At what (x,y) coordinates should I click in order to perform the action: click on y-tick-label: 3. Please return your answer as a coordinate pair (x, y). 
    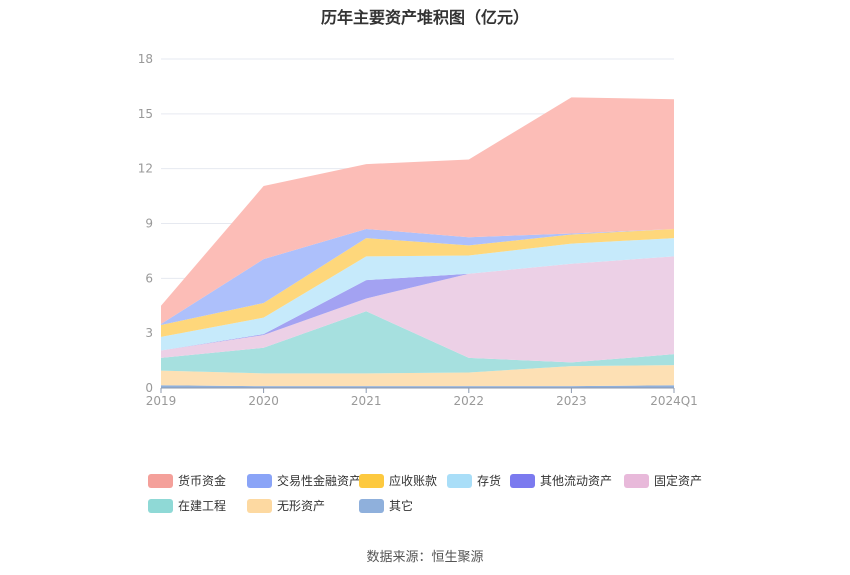
    Looking at the image, I should click on (149, 333).